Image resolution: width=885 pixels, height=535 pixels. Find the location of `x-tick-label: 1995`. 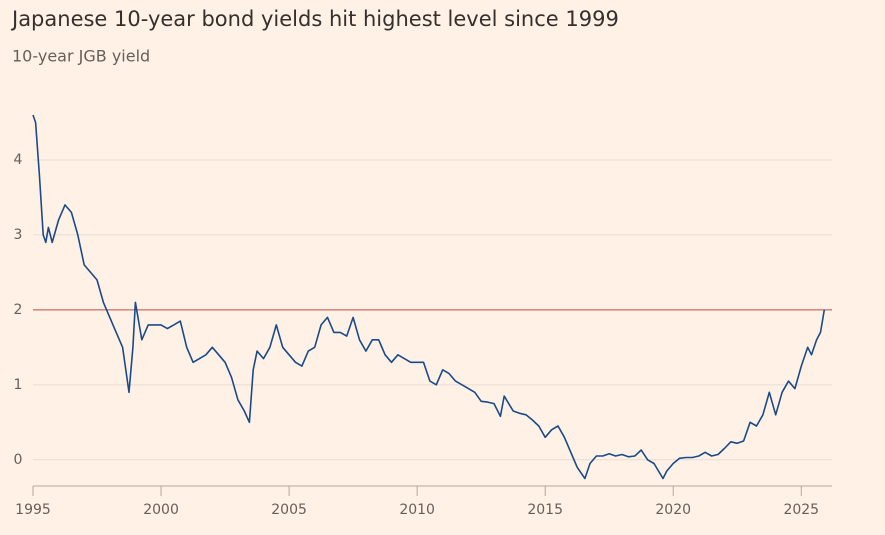

x-tick-label: 1995 is located at coordinates (33, 510).